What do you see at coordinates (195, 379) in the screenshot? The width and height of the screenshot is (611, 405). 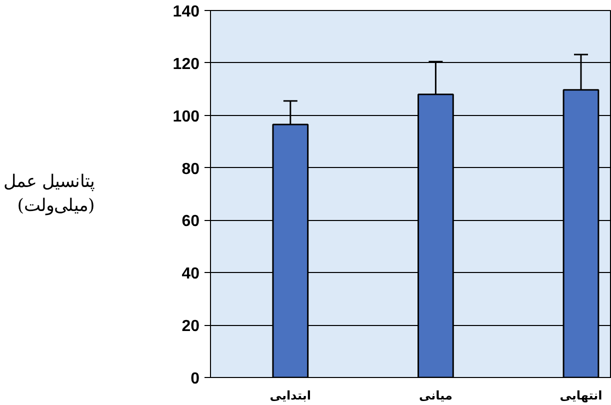 I see `y-tick-label: 0` at bounding box center [195, 379].